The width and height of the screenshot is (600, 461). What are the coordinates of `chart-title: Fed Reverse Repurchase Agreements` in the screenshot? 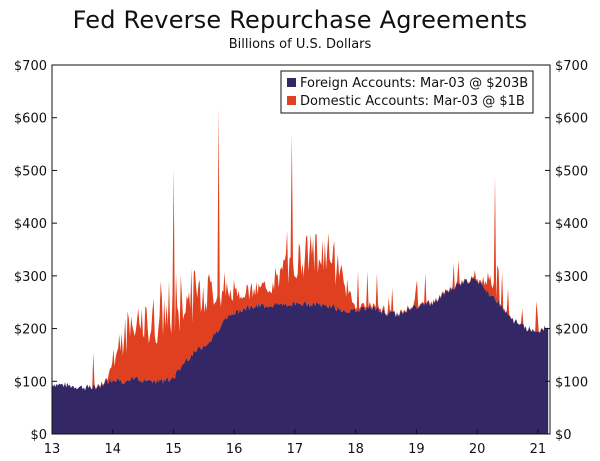 It's located at (300, 20).